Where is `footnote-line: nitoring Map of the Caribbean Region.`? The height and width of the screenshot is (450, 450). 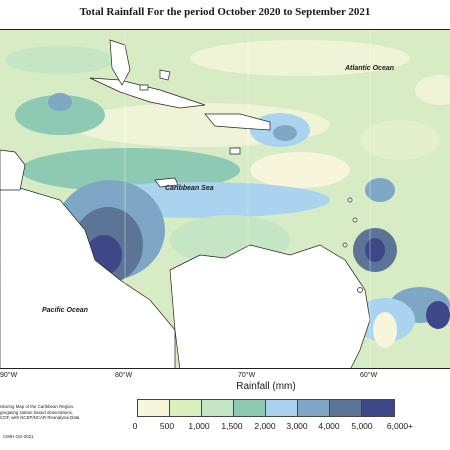 footnote-line: nitoring Map of the Caribbean Region. is located at coordinates (37, 406).